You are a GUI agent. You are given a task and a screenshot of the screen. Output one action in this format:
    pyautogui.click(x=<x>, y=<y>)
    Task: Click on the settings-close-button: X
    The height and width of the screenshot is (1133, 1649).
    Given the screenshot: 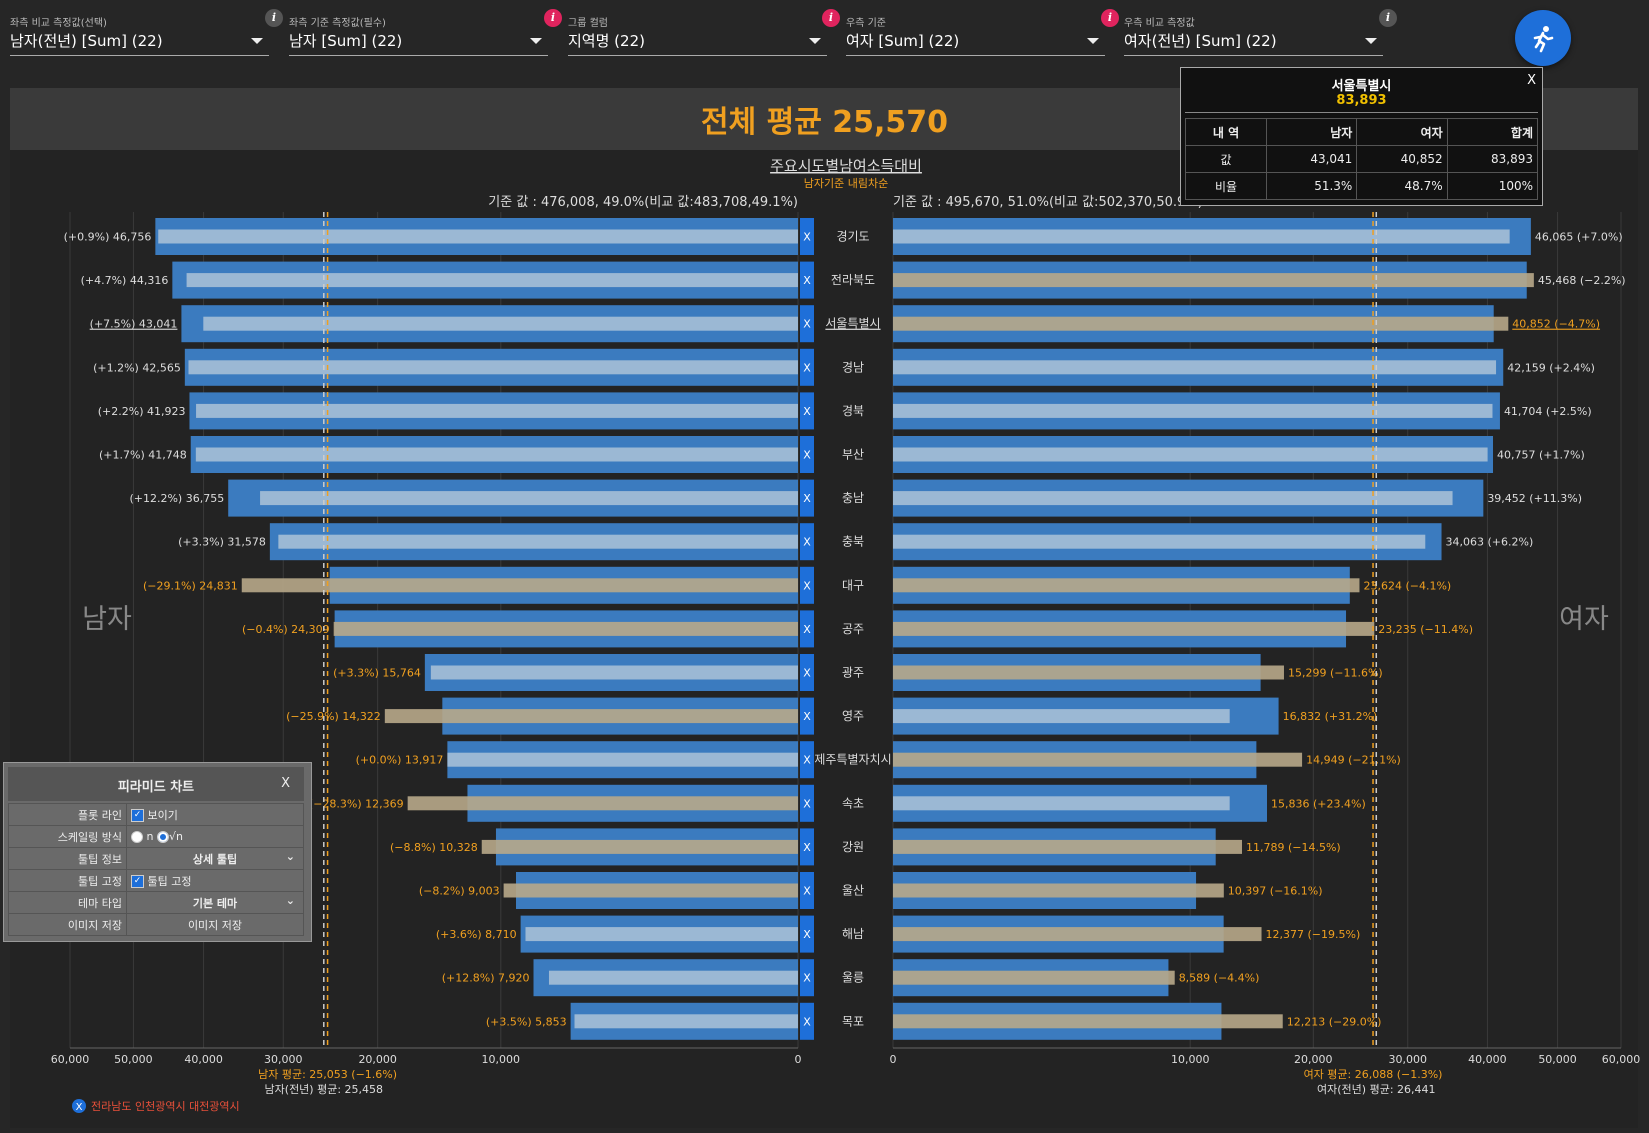 What is the action you would take?
    pyautogui.click(x=285, y=783)
    